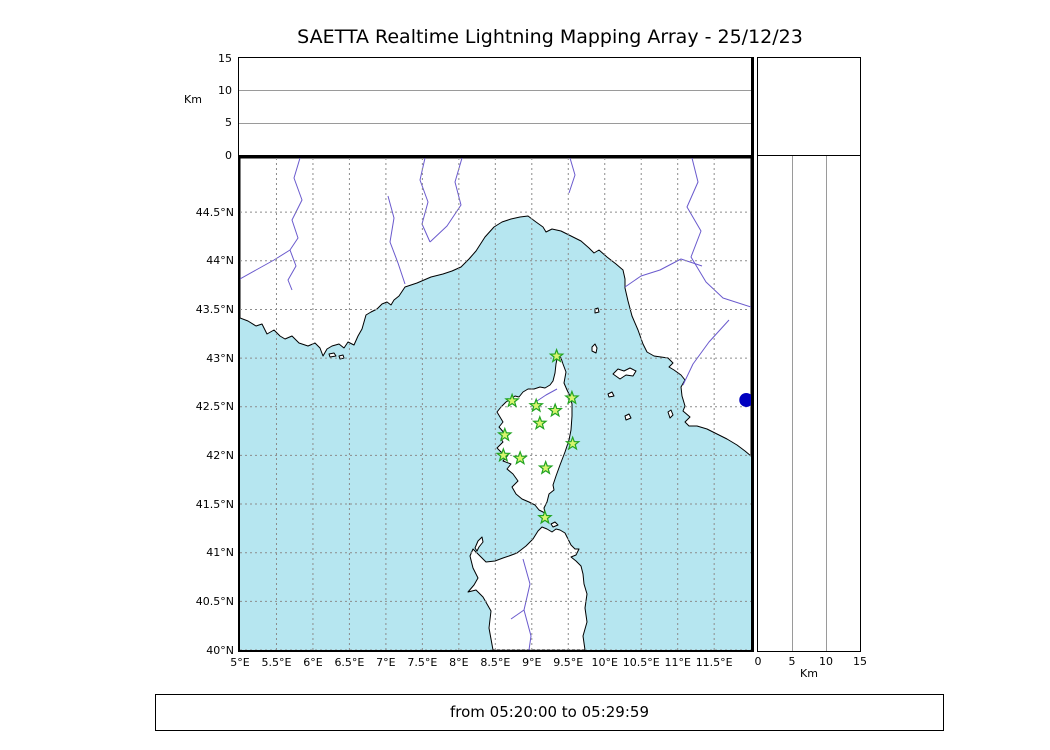  What do you see at coordinates (568, 662) in the screenshot?
I see `lon-tick-label: 9.5°E` at bounding box center [568, 662].